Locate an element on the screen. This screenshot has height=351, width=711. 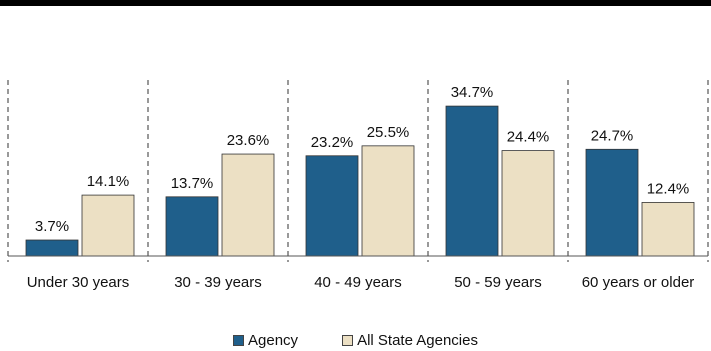
value-label-all-state-agencies-under-30-years: 14.1% is located at coordinates (108, 181).